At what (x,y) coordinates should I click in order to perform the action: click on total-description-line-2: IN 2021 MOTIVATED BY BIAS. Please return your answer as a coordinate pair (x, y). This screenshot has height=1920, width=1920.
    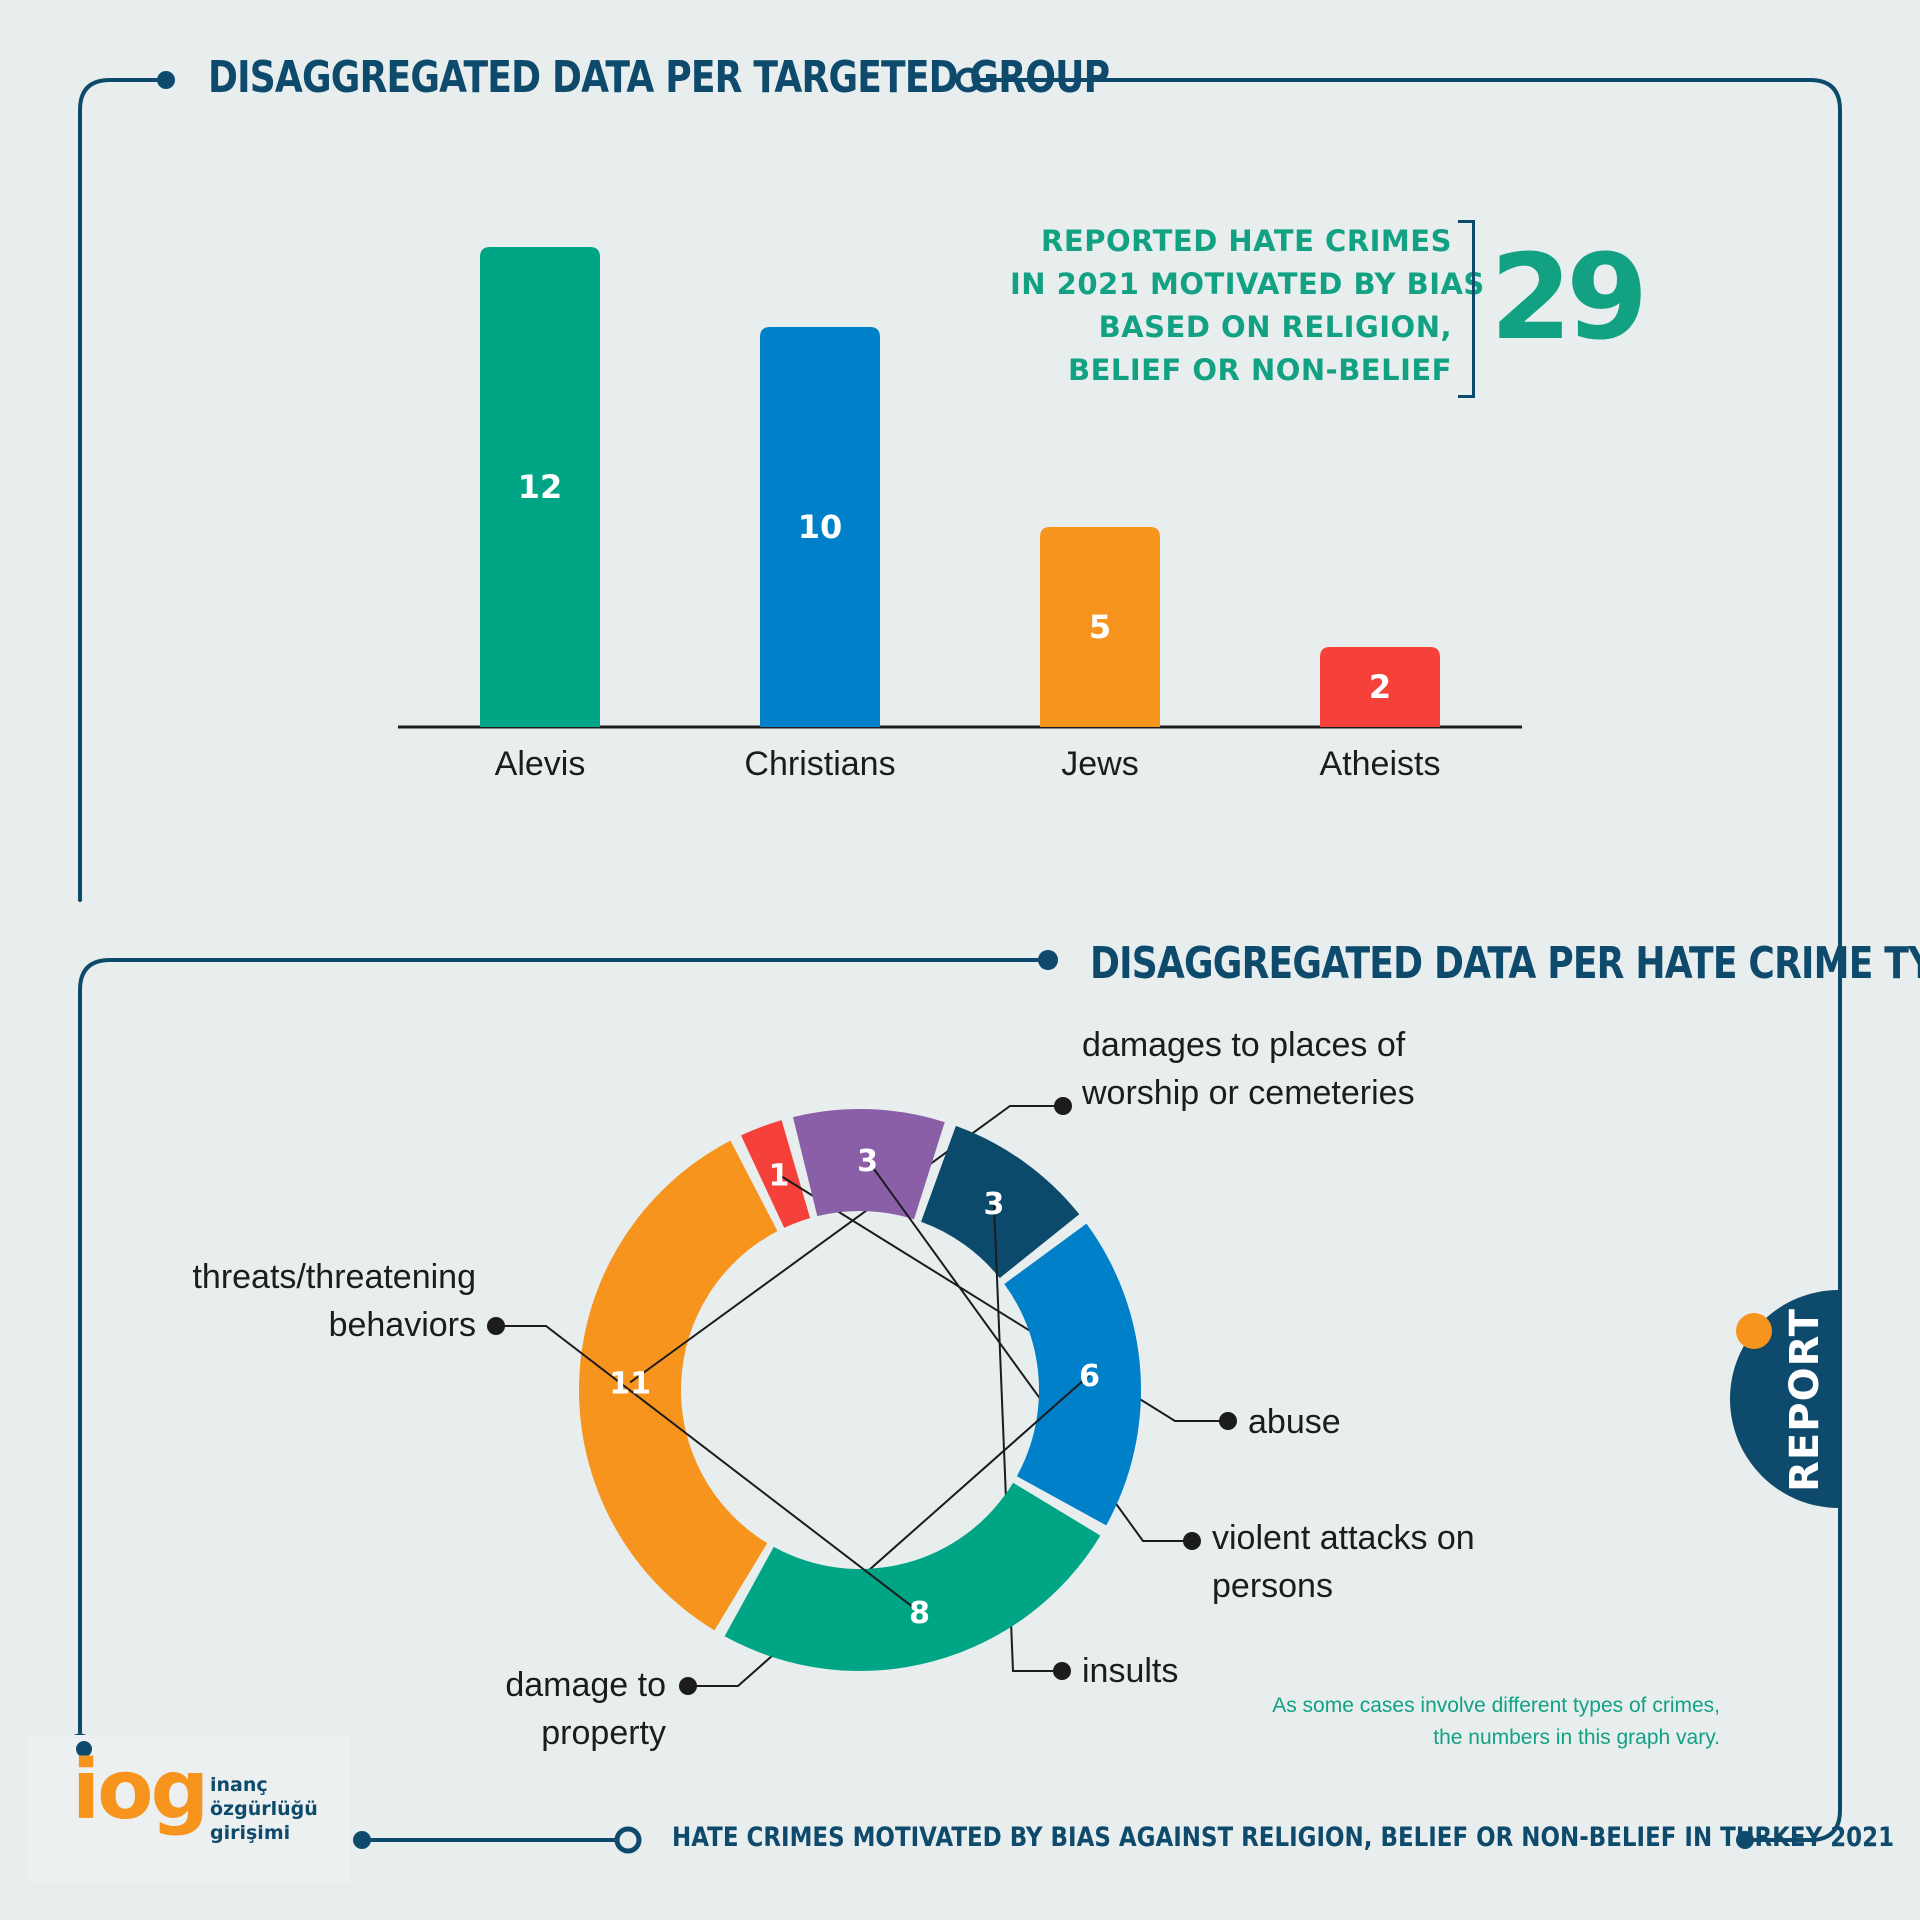
    Looking at the image, I should click on (1247, 284).